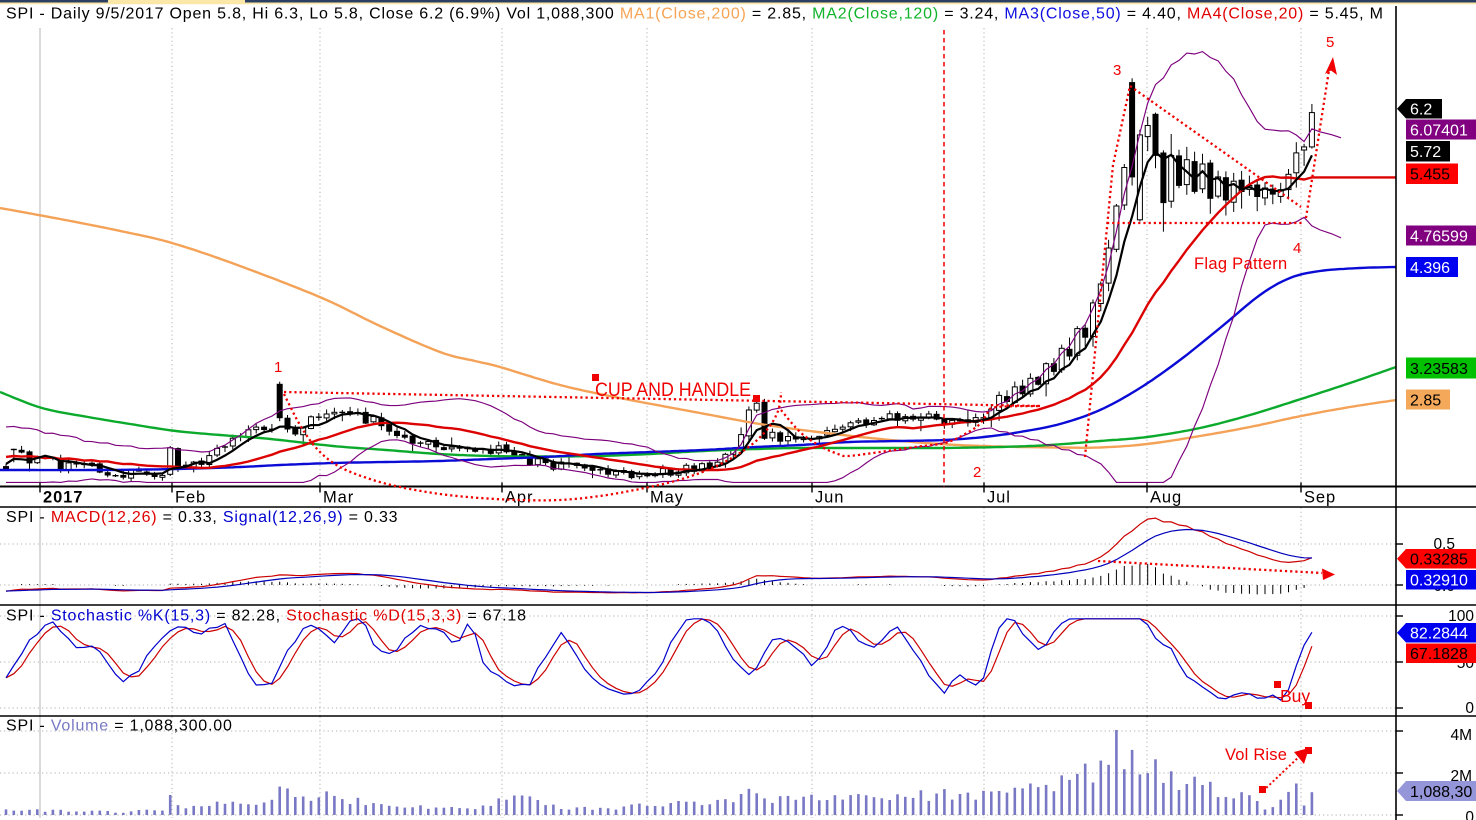 Image resolution: width=1476 pixels, height=820 pixels. What do you see at coordinates (1439, 581) in the screenshot?
I see `svg-text: 0.32910` at bounding box center [1439, 581].